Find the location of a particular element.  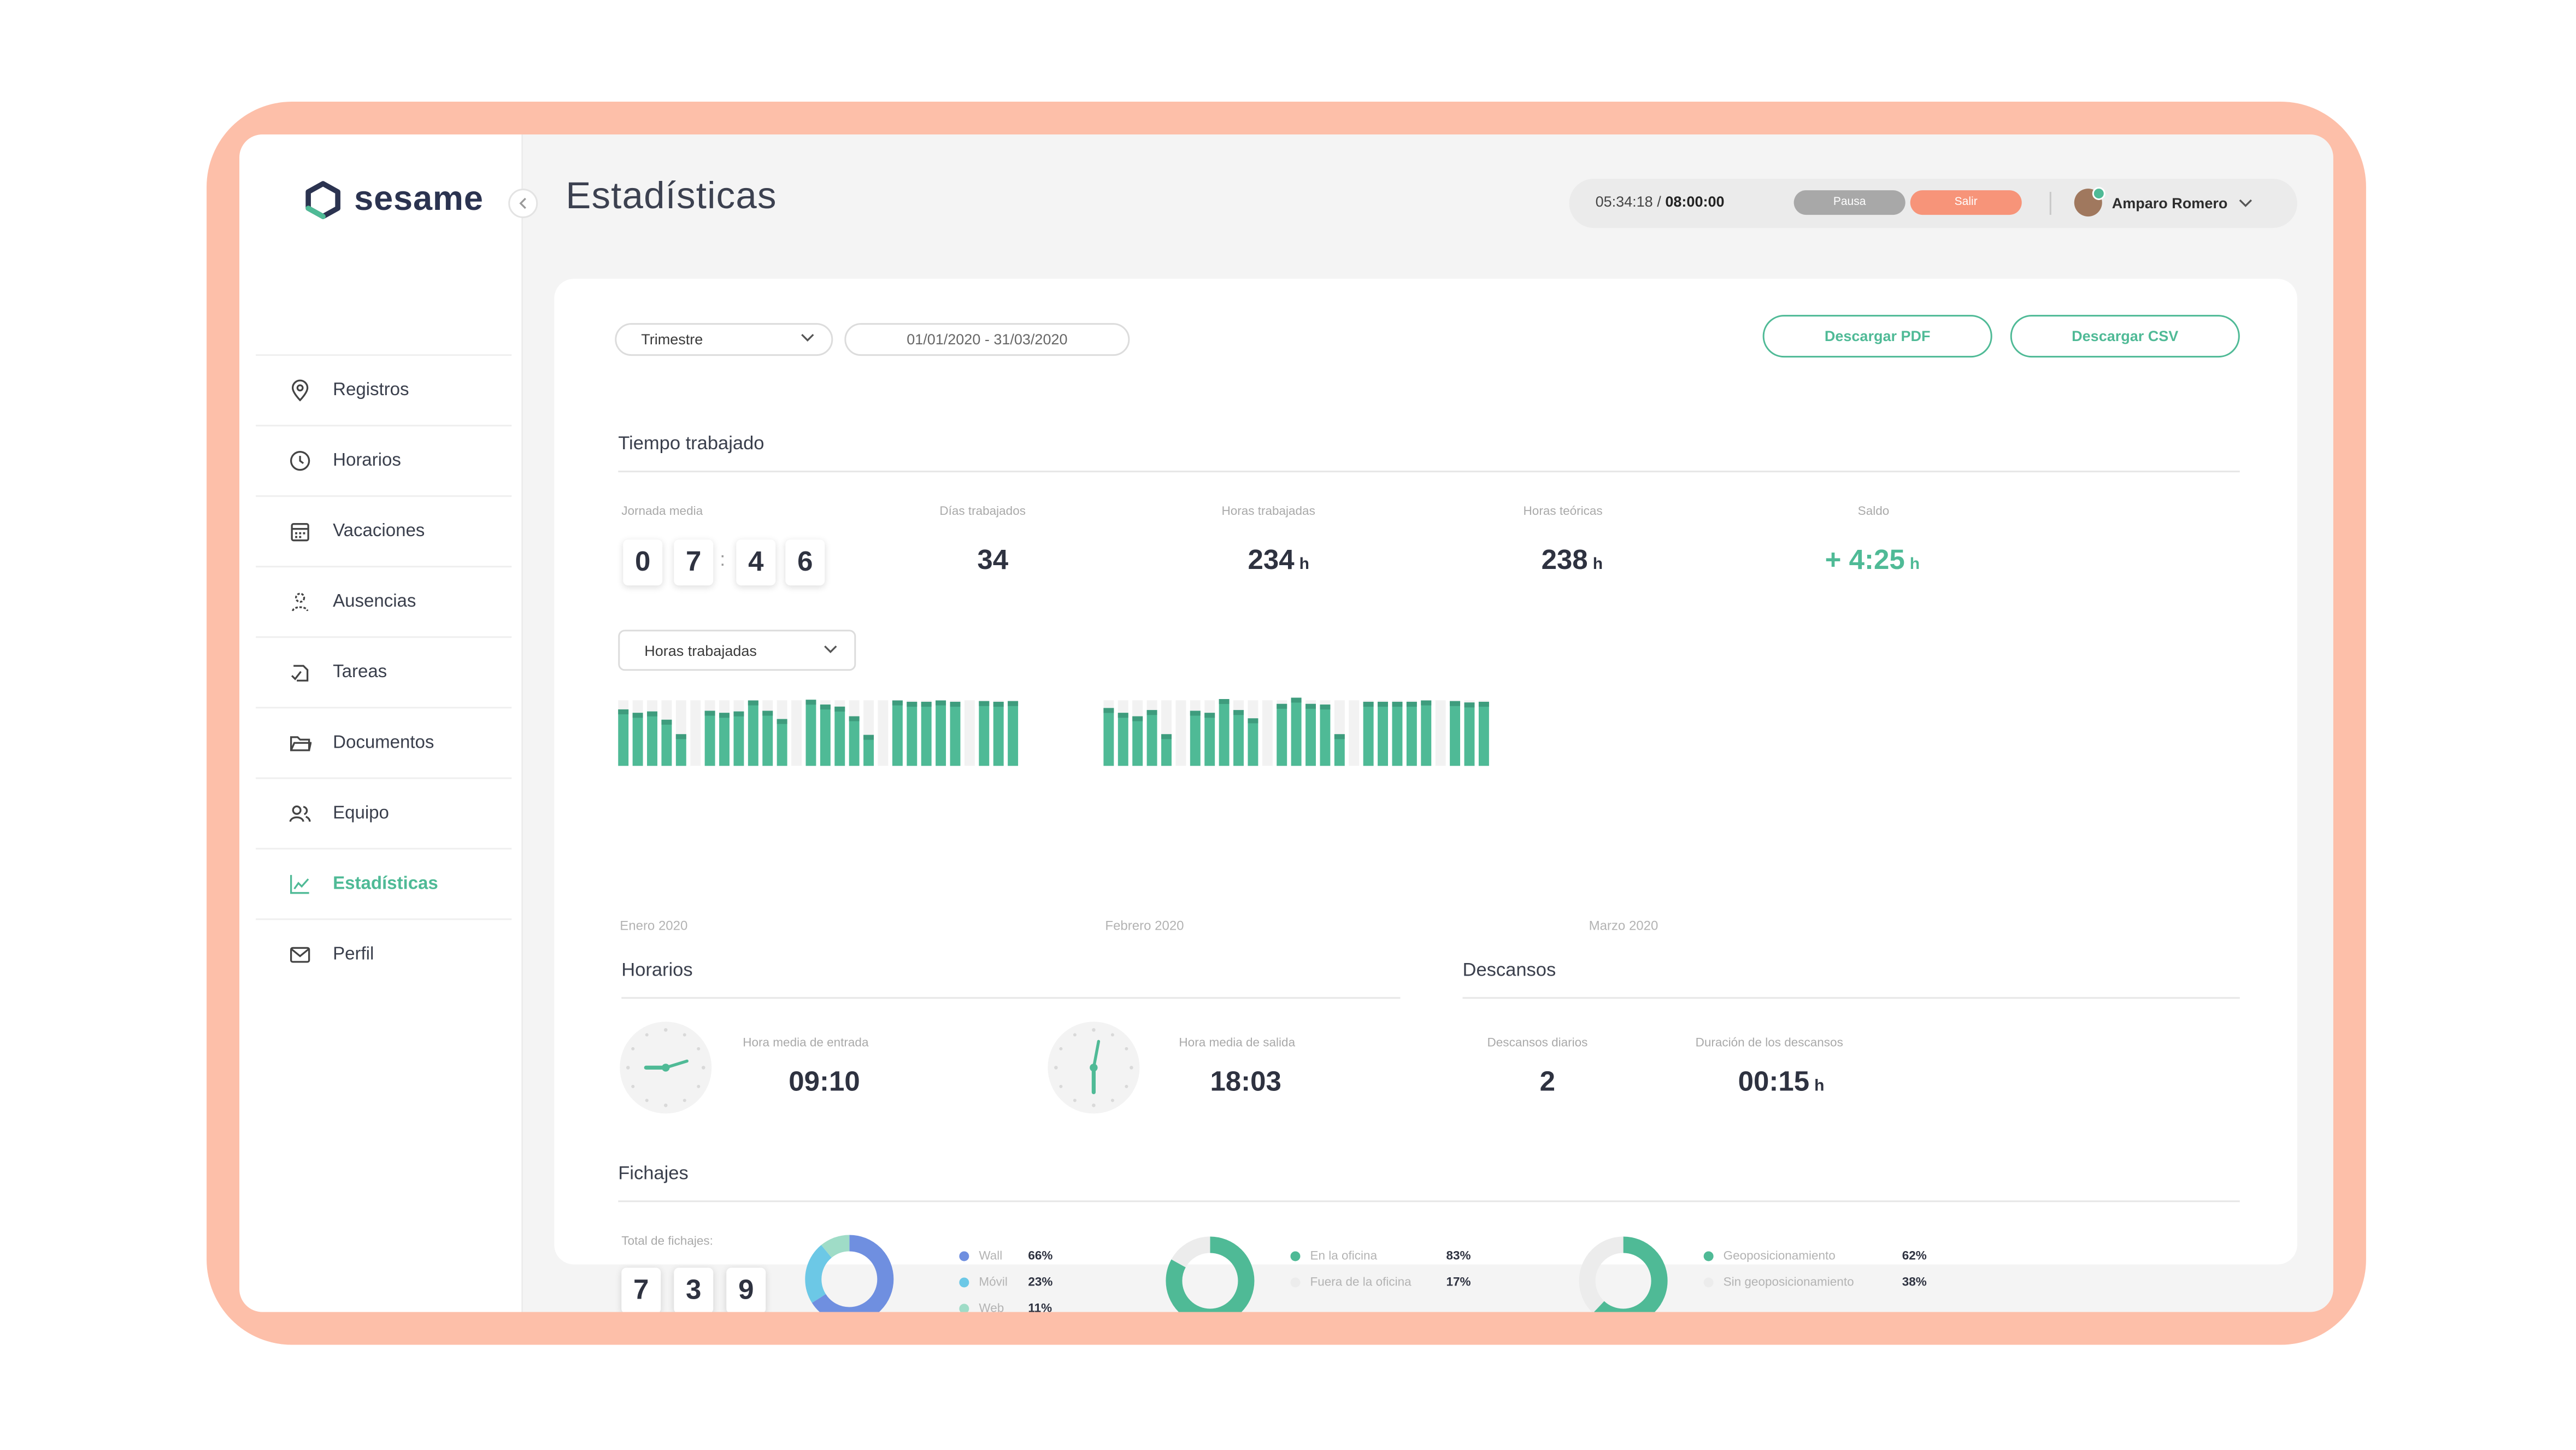

legend-dot is located at coordinates (1296, 1281).